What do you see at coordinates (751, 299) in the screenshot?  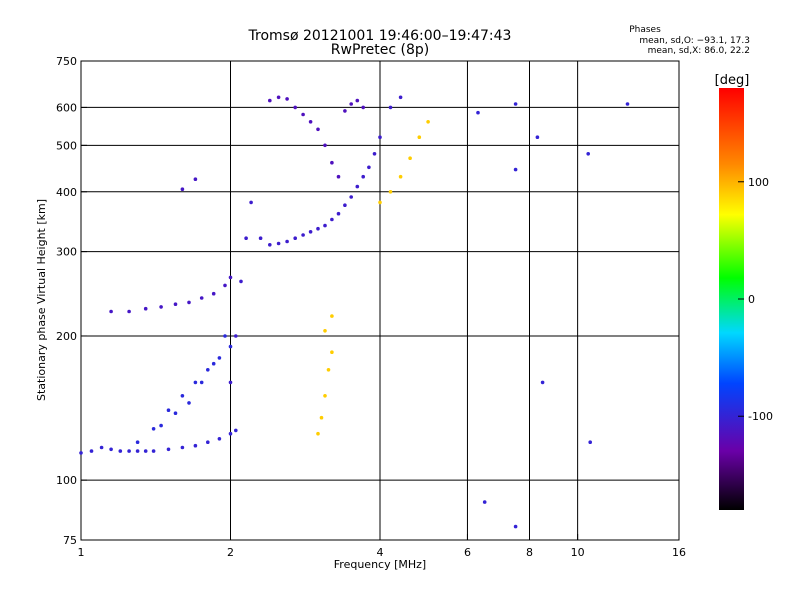 I see `colorbar-tick-label: 0` at bounding box center [751, 299].